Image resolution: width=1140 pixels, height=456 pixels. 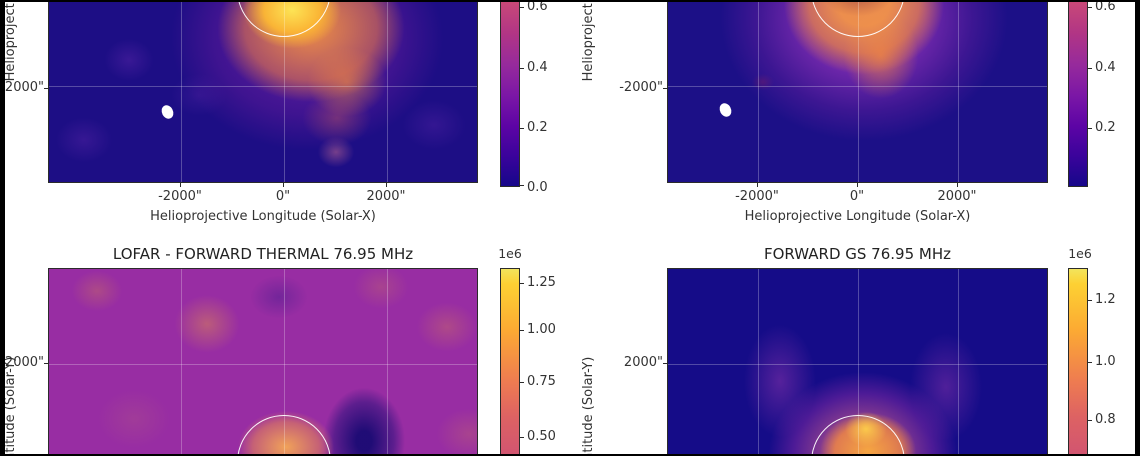 I want to click on heatmap-panel-bottom-right, so click(x=857, y=362).